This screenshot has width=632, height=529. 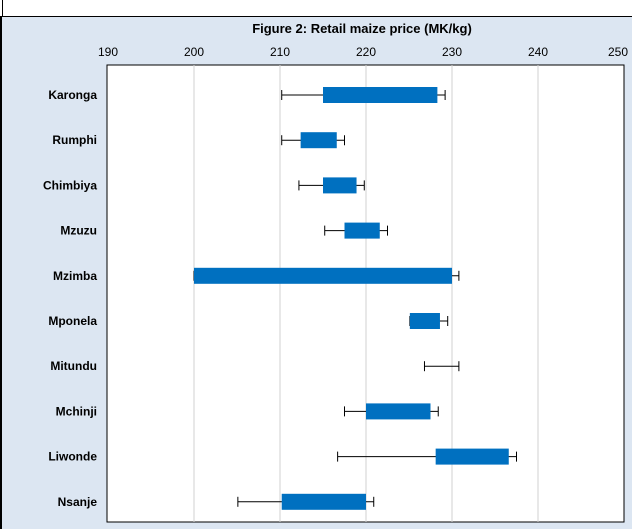 I want to click on x-tick-label: 190, so click(x=108, y=52).